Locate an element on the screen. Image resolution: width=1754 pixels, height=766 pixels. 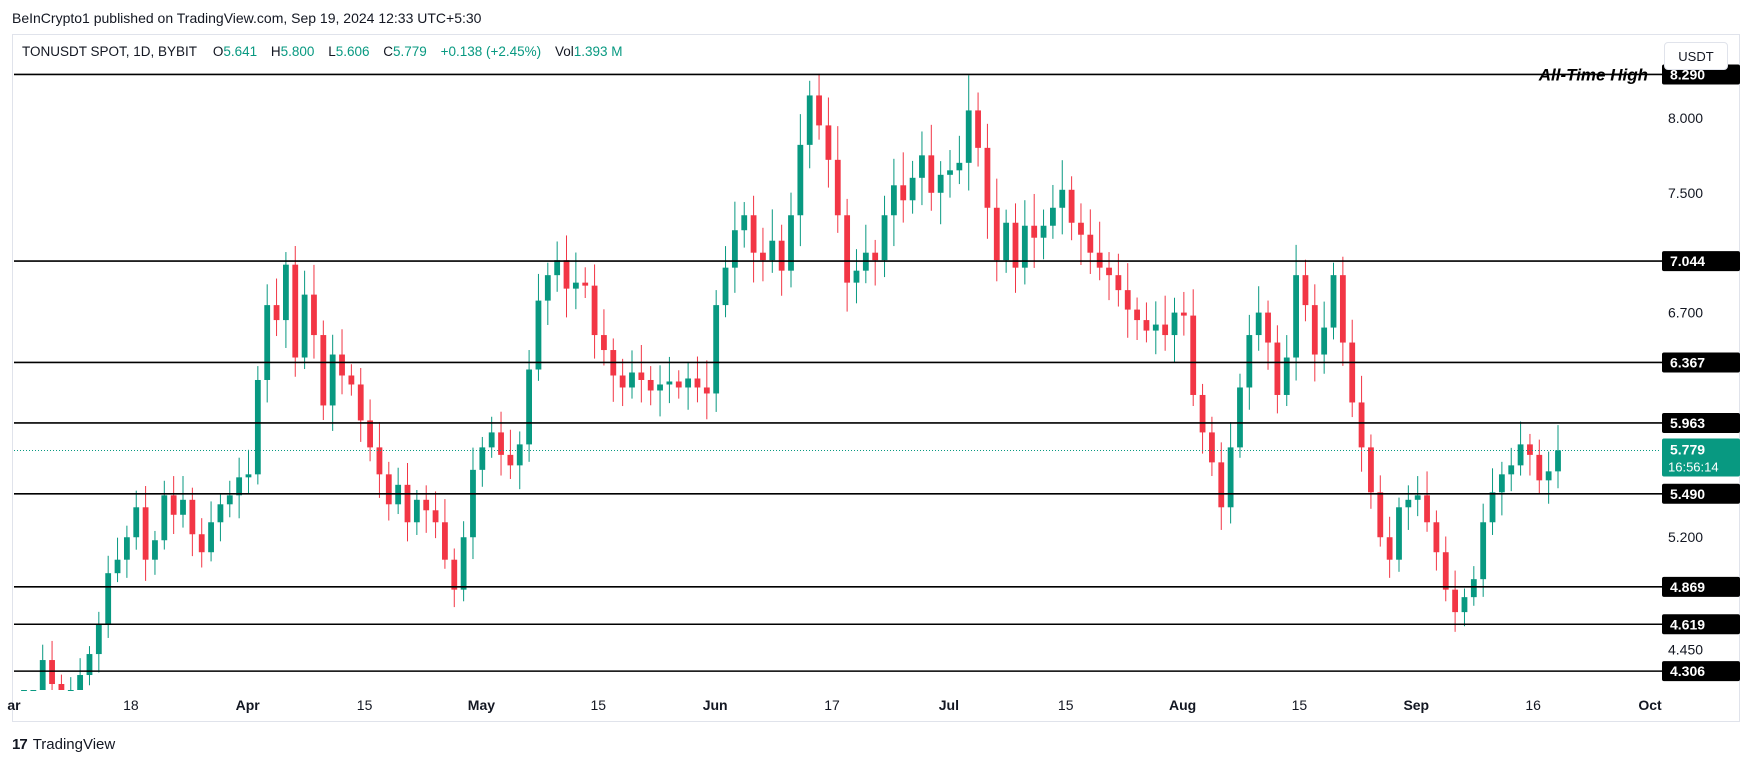
x-tick-label-1: 18 is located at coordinates (131, 705).